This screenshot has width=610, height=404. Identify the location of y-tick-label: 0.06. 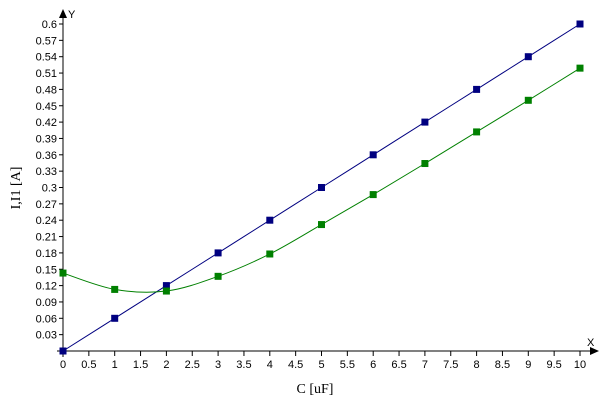
(46, 319).